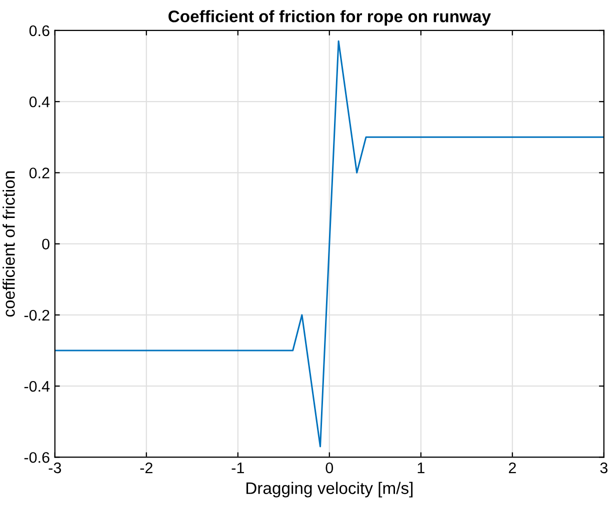 This screenshot has width=610, height=508. Describe the element at coordinates (8, 244) in the screenshot. I see `y-axis-title: coefficient of friction` at that location.